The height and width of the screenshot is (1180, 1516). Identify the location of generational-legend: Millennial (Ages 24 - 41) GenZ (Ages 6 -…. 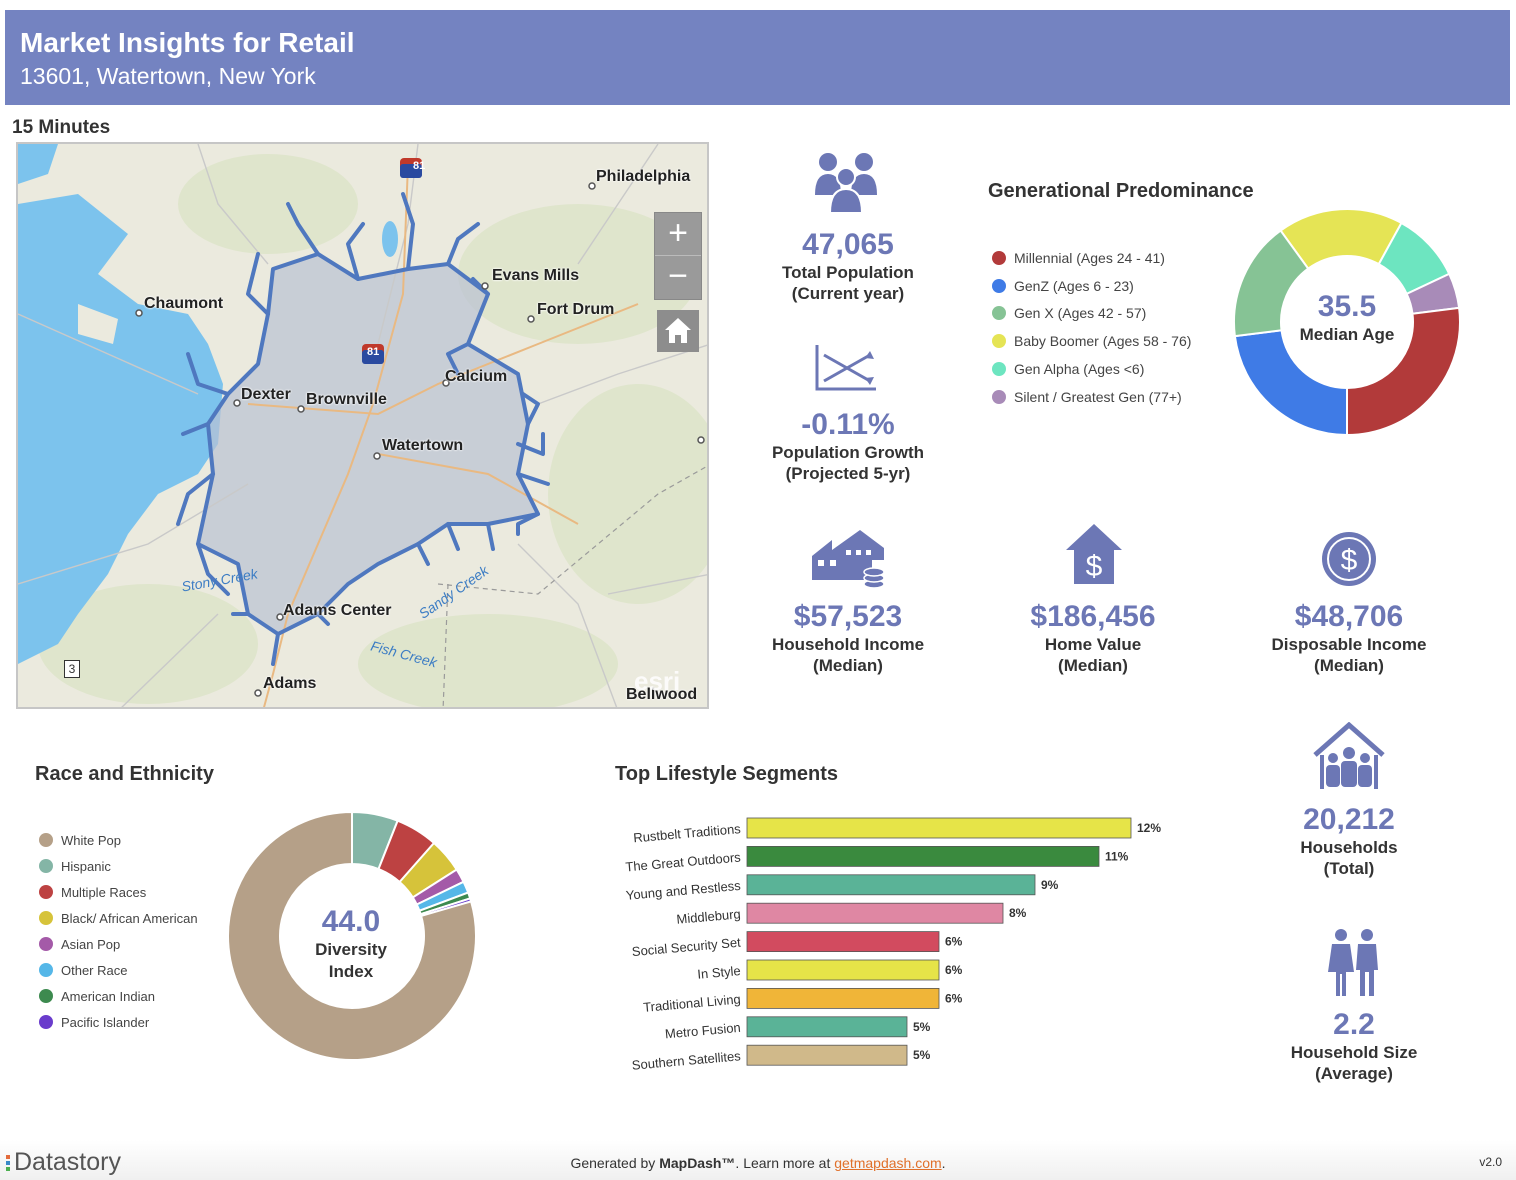
(1091, 327).